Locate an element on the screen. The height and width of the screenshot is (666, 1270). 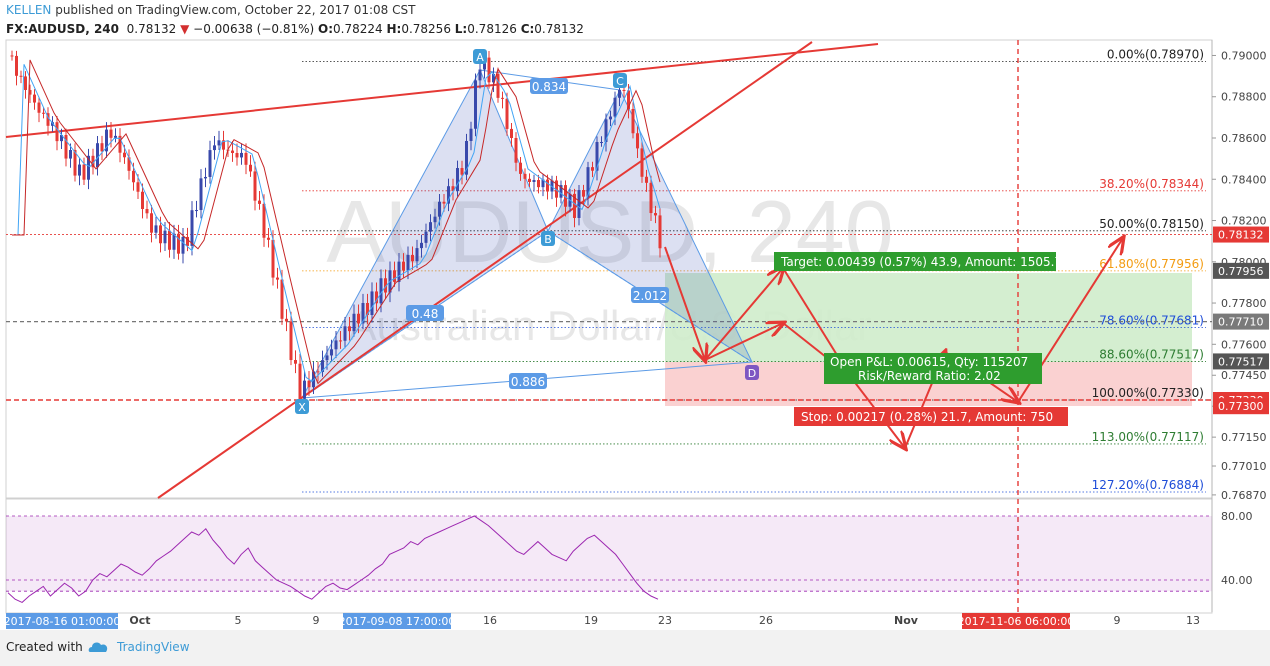
symbol-label: FX:AUDUSD, 240 is located at coordinates (63, 29).